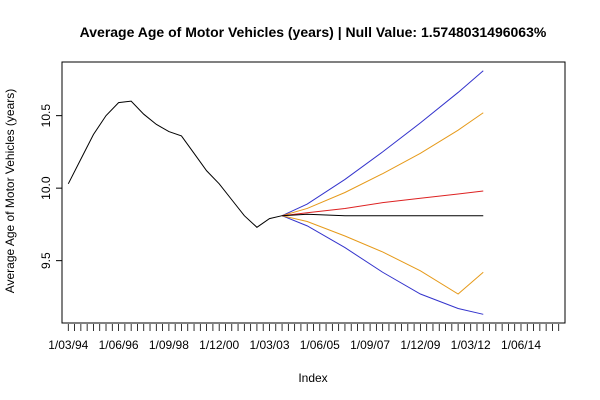  Describe the element at coordinates (312, 378) in the screenshot. I see `x-axis-label: Index` at that location.